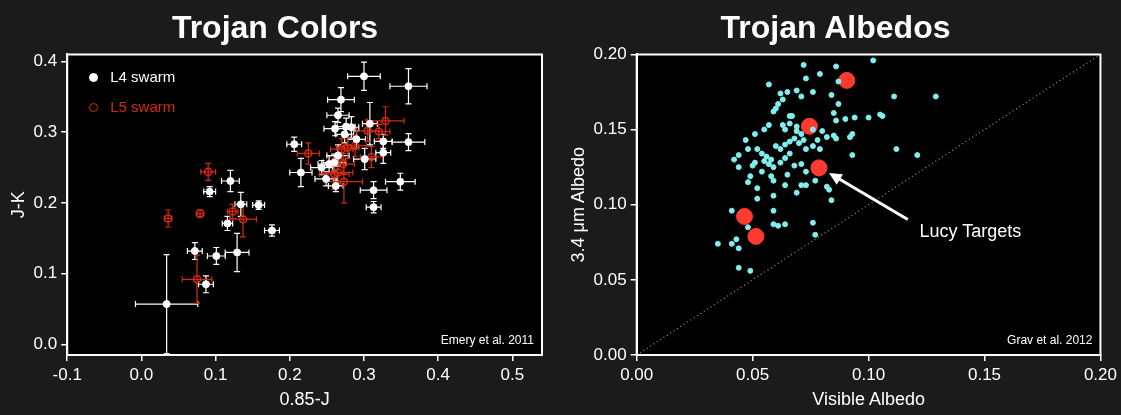  Describe the element at coordinates (275, 27) in the screenshot. I see `chart-title: Trojan Colors` at that location.